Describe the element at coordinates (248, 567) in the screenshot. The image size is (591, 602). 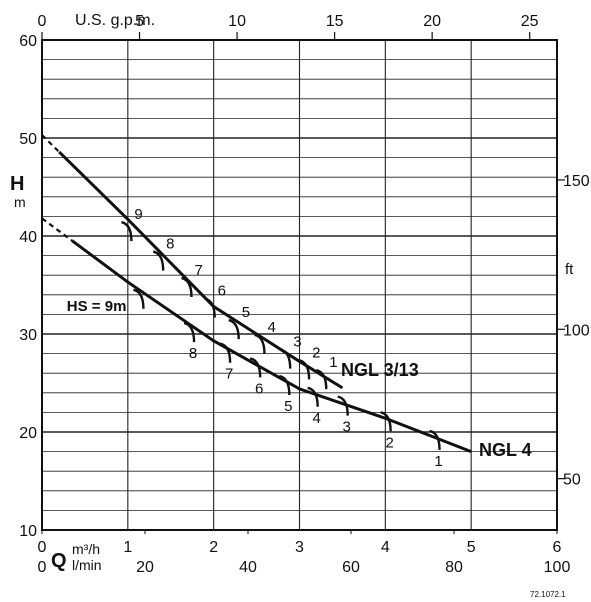
I see `bottom-tick-label-lmin: 40` at that location.